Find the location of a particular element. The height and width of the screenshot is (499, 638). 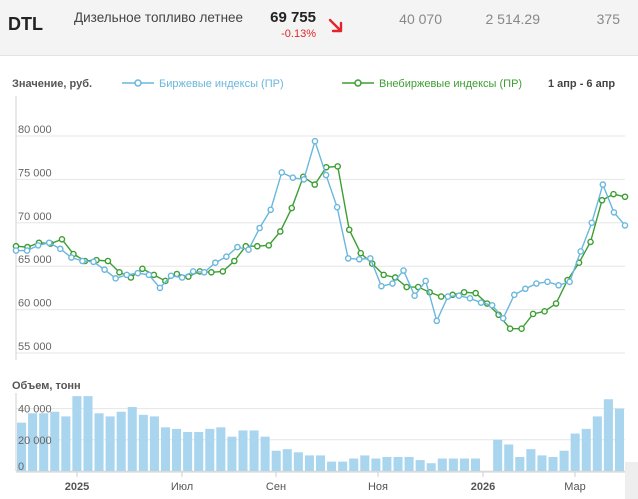

legend-item-exchange: Биржевые индексы (ПР) is located at coordinates (203, 84).